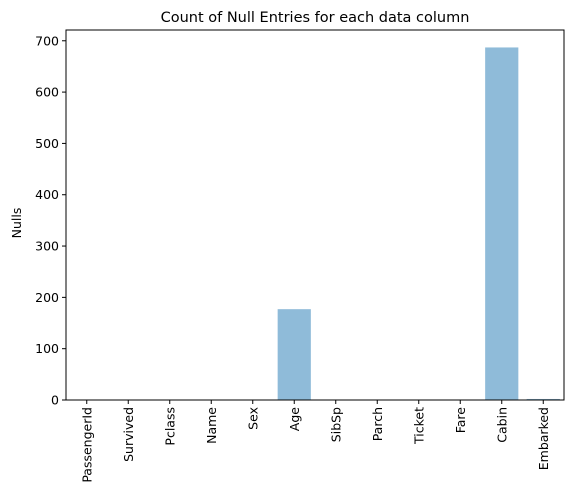 The height and width of the screenshot is (504, 575). Describe the element at coordinates (211, 425) in the screenshot. I see `x-tick-label: Name` at that location.